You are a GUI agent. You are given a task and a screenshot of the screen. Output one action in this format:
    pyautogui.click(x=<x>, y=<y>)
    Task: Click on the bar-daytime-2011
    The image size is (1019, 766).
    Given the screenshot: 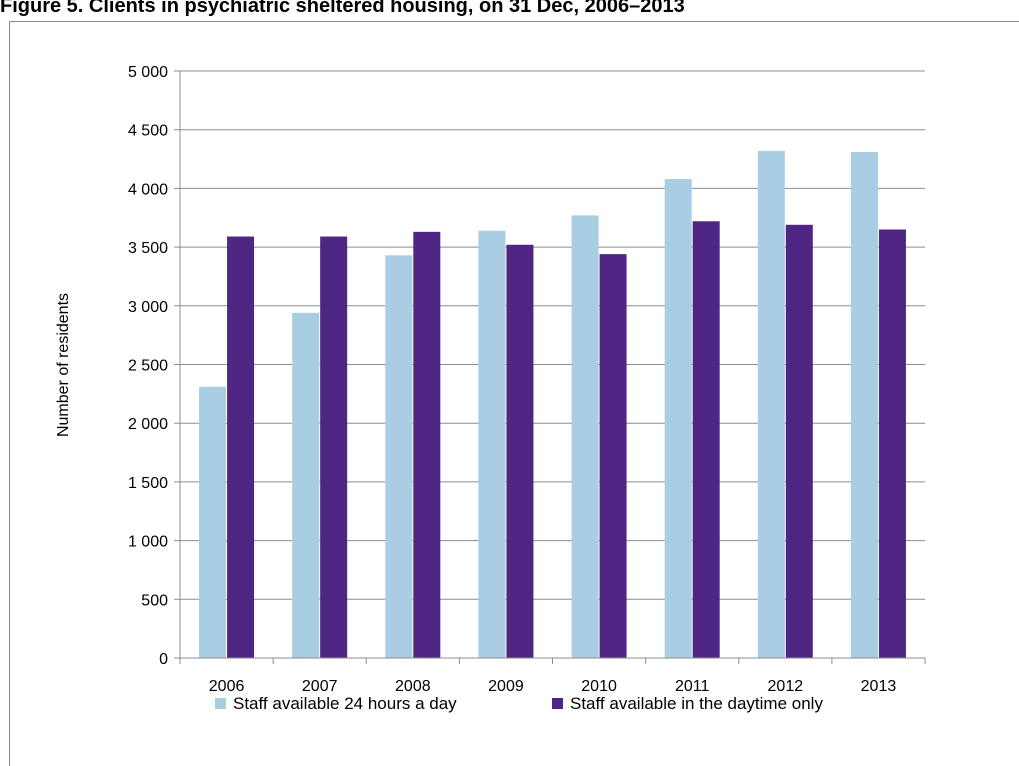 What is the action you would take?
    pyautogui.click(x=706, y=439)
    